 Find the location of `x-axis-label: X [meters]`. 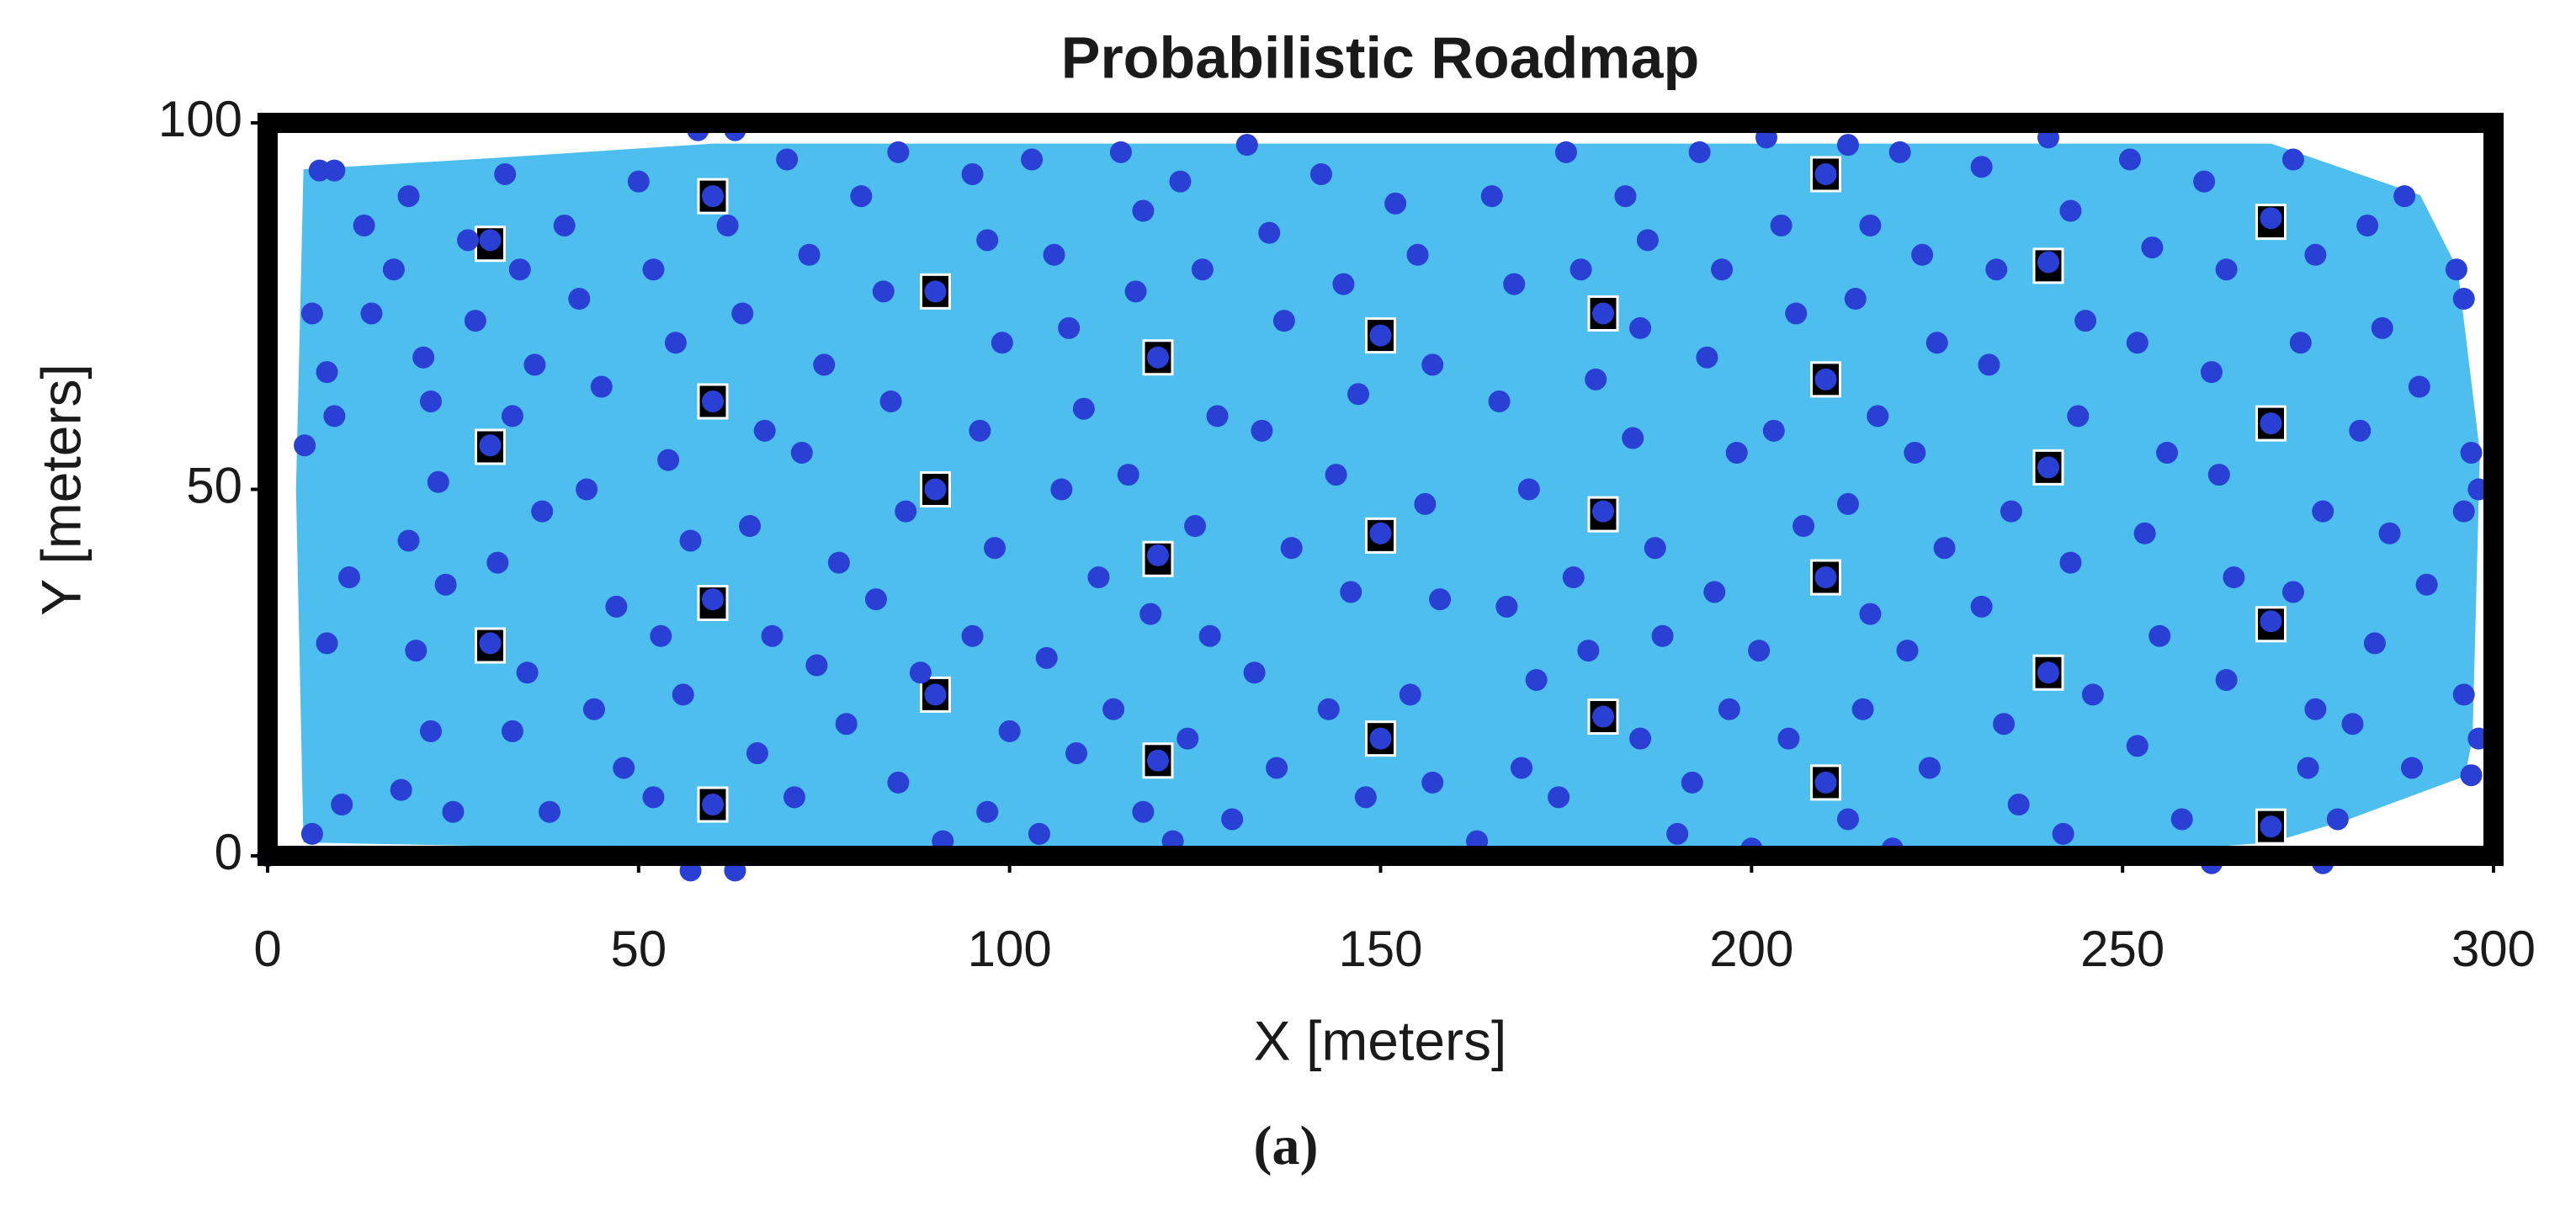

x-axis-label: X [meters] is located at coordinates (1381, 1040).